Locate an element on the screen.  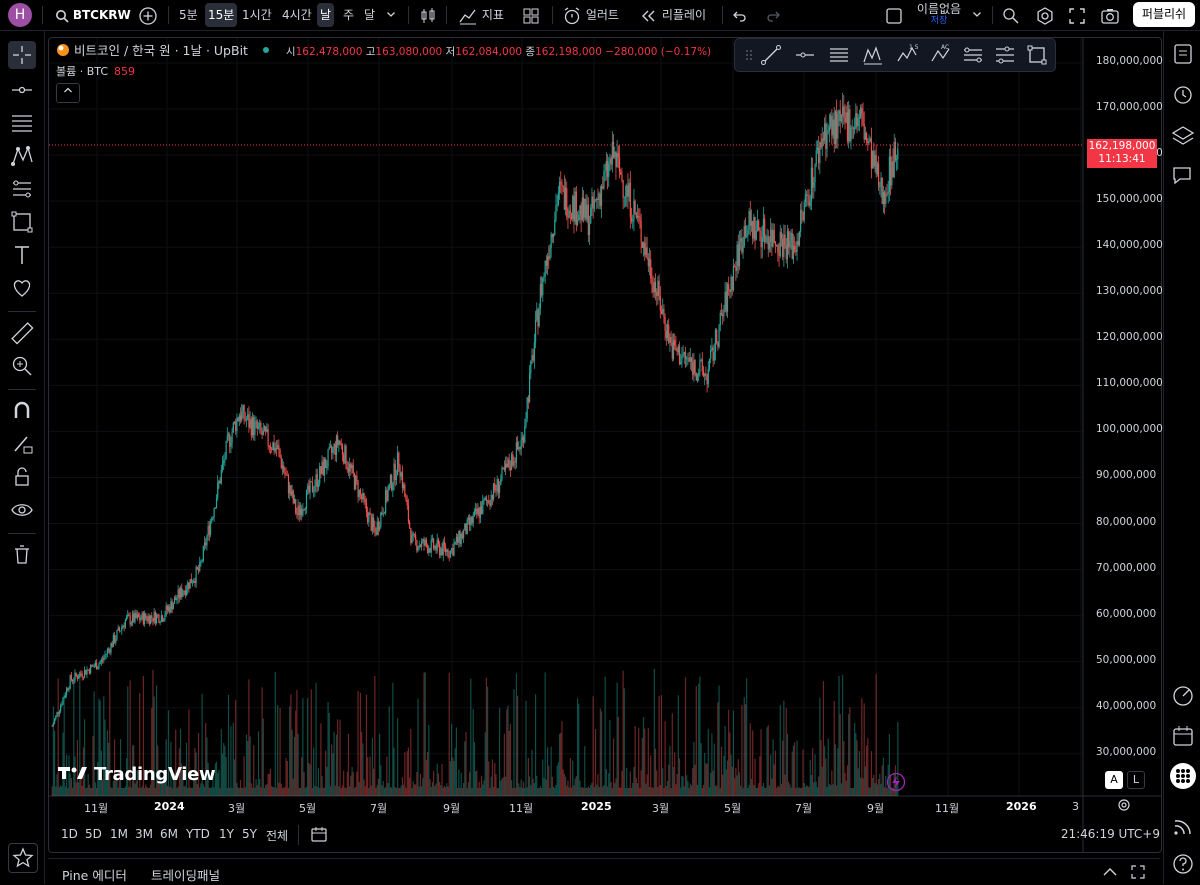
fullscreen-button is located at coordinates (1077, 15).